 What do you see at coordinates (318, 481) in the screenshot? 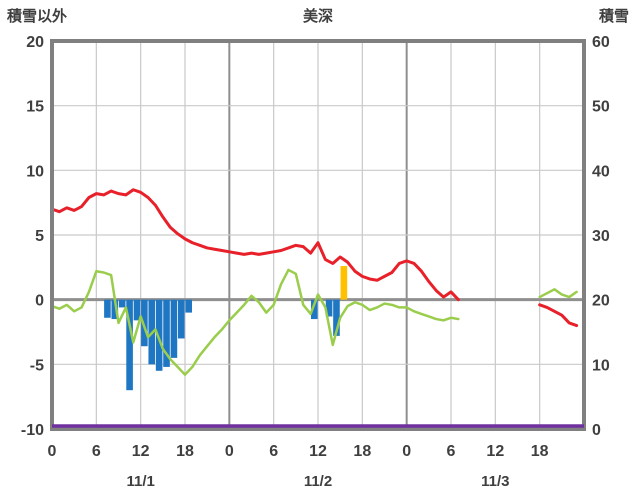
I see `x-axis-date-label: 11/2` at bounding box center [318, 481].